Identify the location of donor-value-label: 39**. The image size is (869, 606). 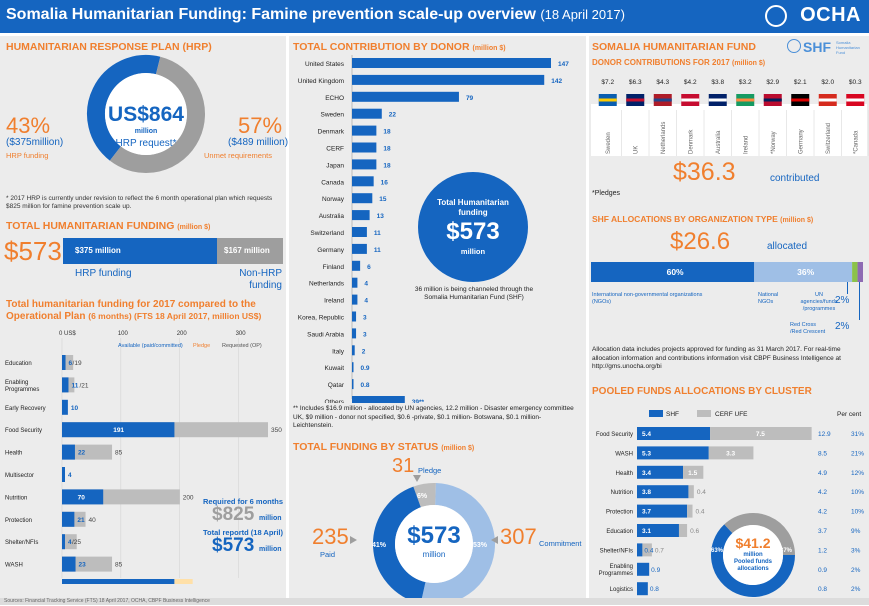
(418, 401).